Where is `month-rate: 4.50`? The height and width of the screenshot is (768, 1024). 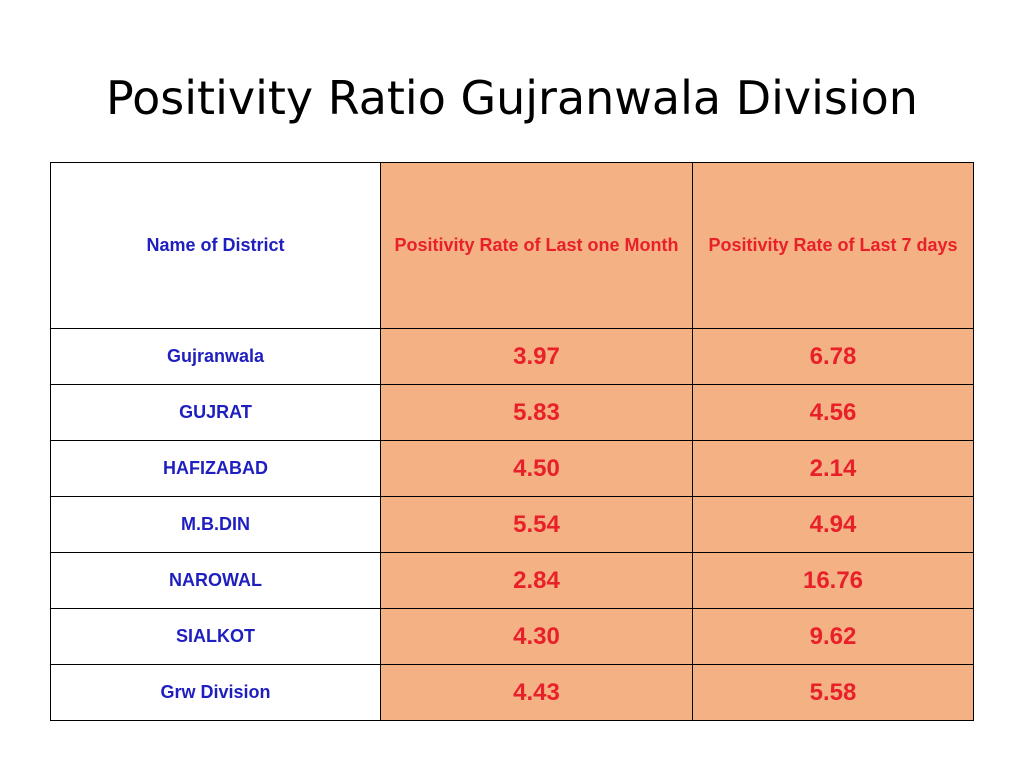 month-rate: 4.50 is located at coordinates (536, 468).